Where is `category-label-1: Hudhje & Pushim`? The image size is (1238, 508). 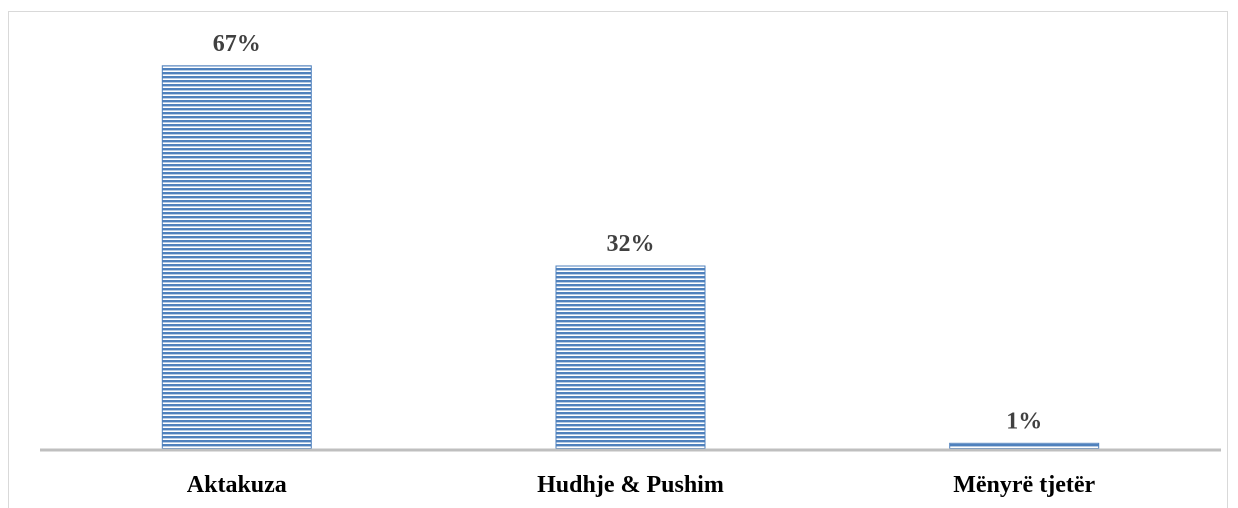 category-label-1: Hudhje & Pushim is located at coordinates (630, 485).